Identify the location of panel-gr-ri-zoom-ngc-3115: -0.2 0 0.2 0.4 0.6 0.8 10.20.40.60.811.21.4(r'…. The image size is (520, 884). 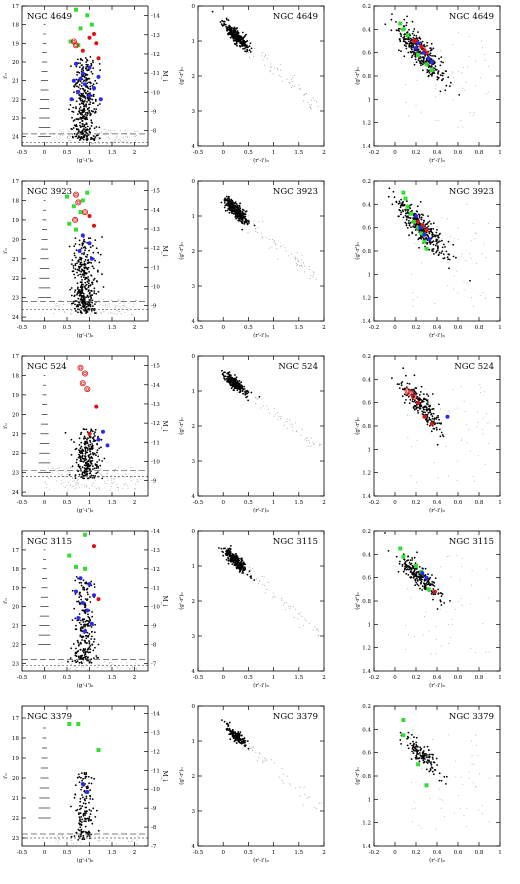
(428, 609).